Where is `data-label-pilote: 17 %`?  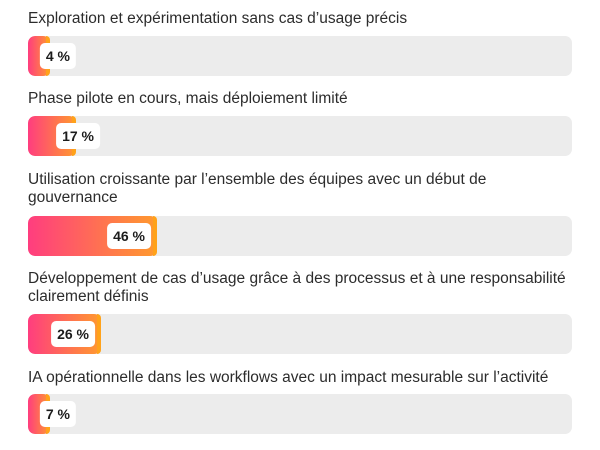
data-label-pilote: 17 % is located at coordinates (78, 136).